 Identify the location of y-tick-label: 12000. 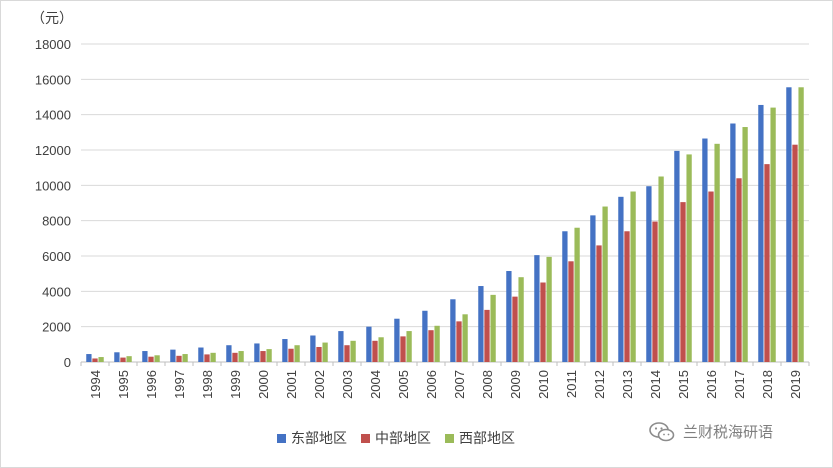
(53, 150).